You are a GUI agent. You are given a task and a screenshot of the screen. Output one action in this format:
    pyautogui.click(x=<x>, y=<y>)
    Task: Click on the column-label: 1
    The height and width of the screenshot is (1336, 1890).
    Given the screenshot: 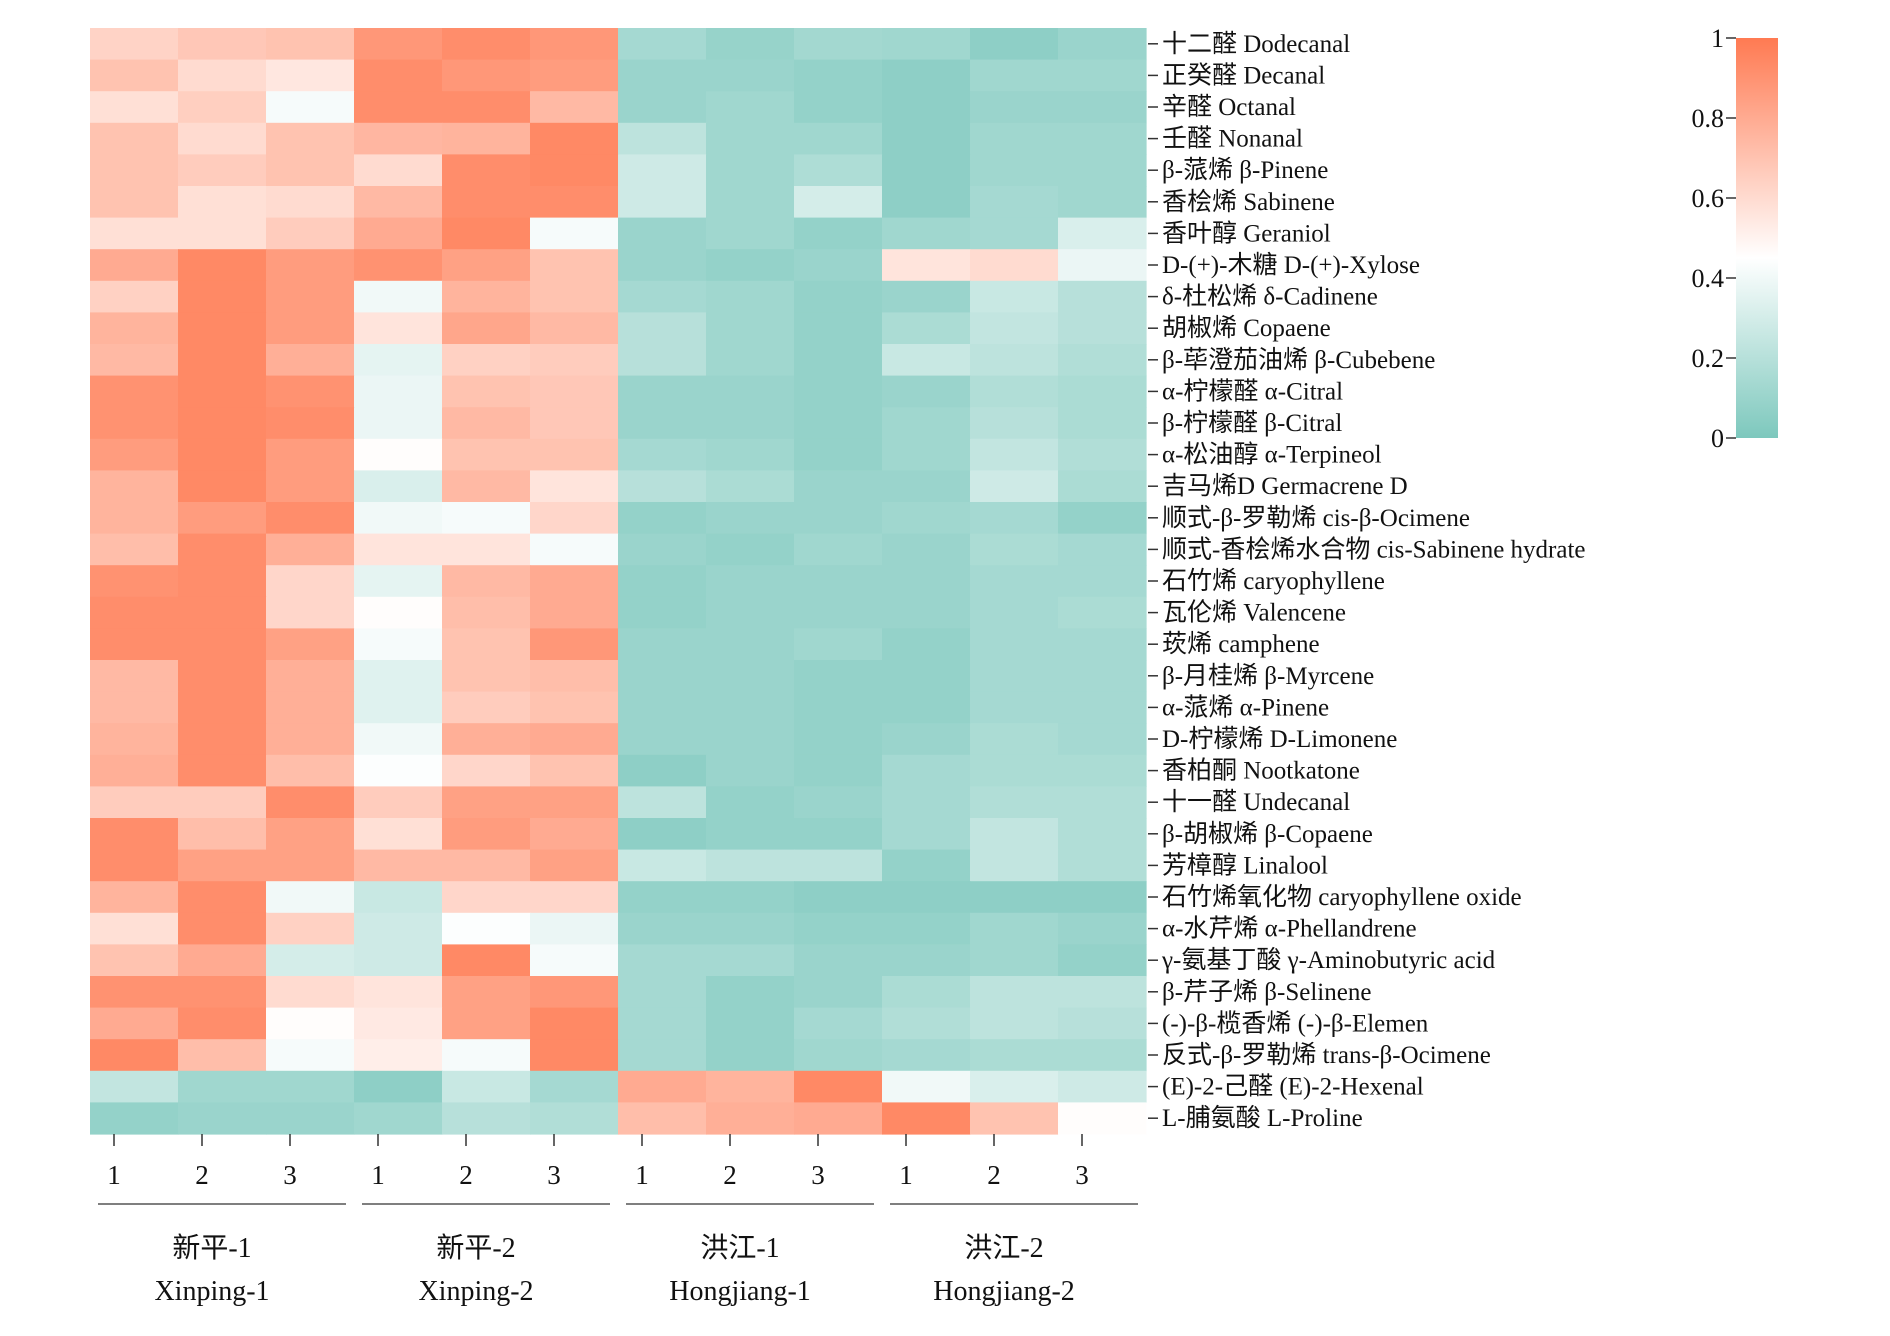 What is the action you would take?
    pyautogui.click(x=378, y=1175)
    